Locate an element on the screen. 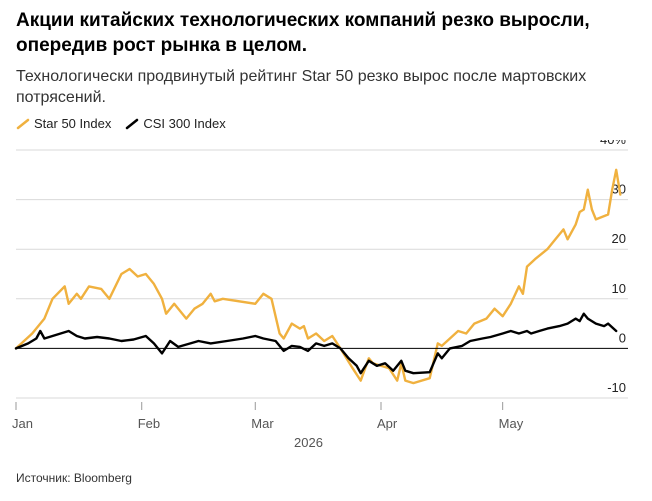 The image size is (652, 501). y-tick-label: 20 is located at coordinates (619, 238).